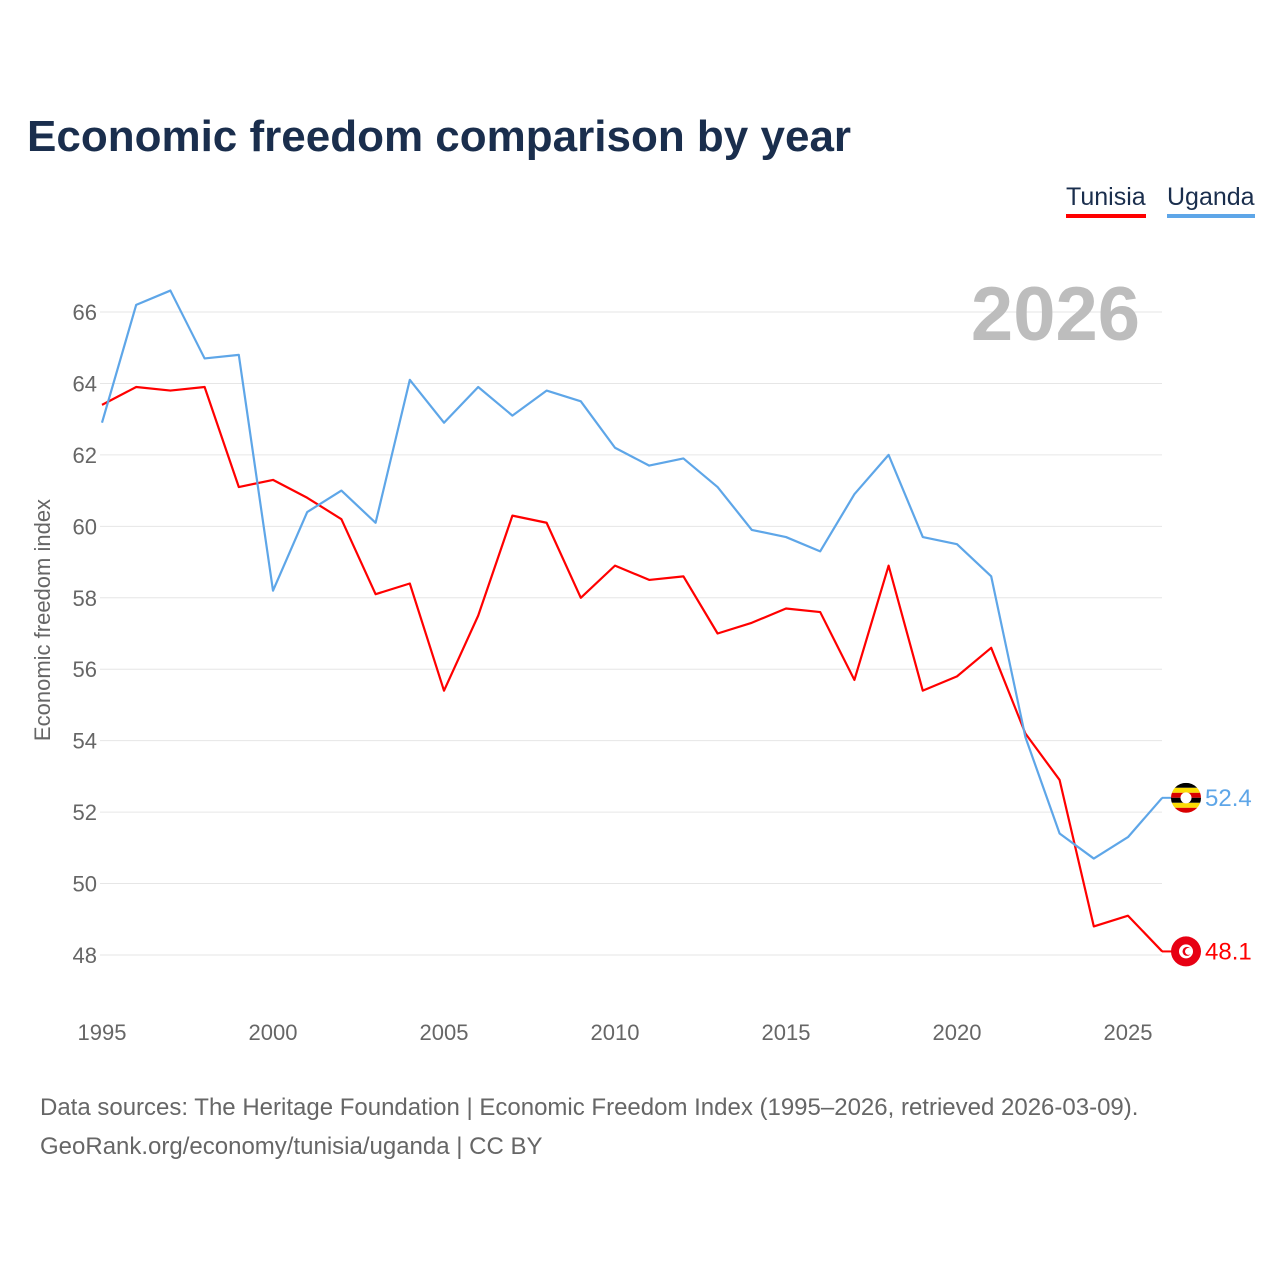 This screenshot has width=1280, height=1280. Describe the element at coordinates (85, 741) in the screenshot. I see `y-tick-label: 54` at that location.